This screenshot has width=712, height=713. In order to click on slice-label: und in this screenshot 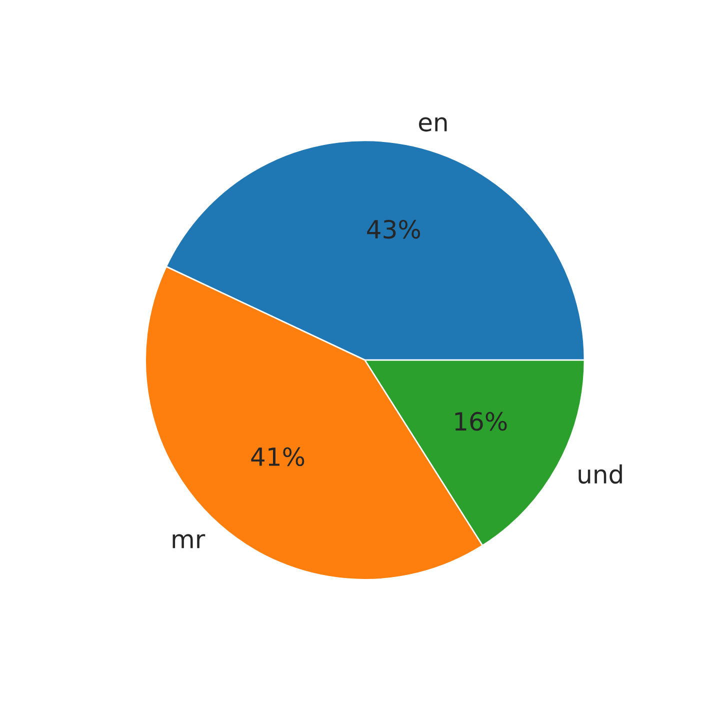, I will do `click(600, 474)`.